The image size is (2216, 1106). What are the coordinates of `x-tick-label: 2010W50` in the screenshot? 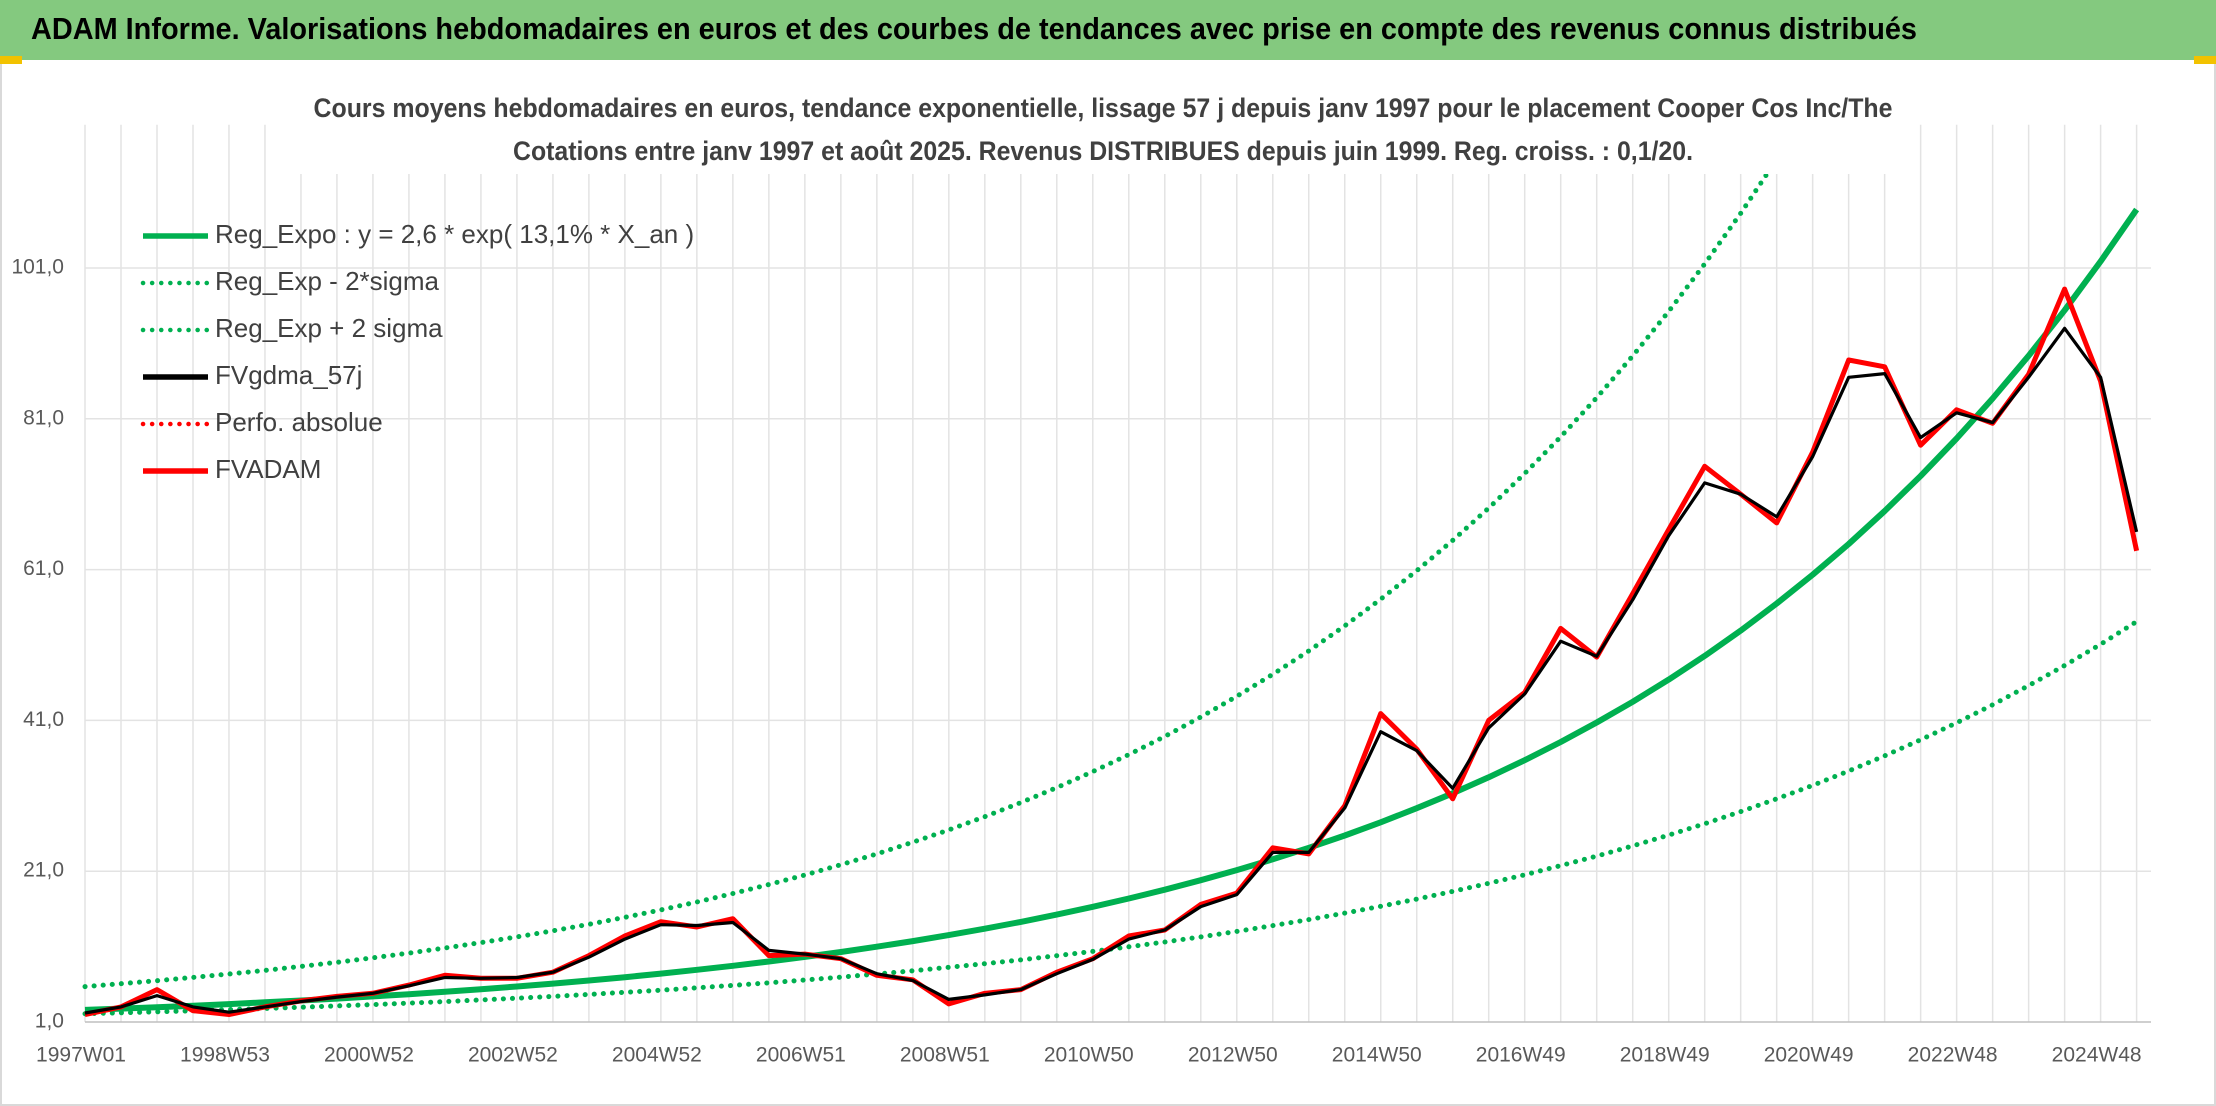 It's located at (1089, 1055).